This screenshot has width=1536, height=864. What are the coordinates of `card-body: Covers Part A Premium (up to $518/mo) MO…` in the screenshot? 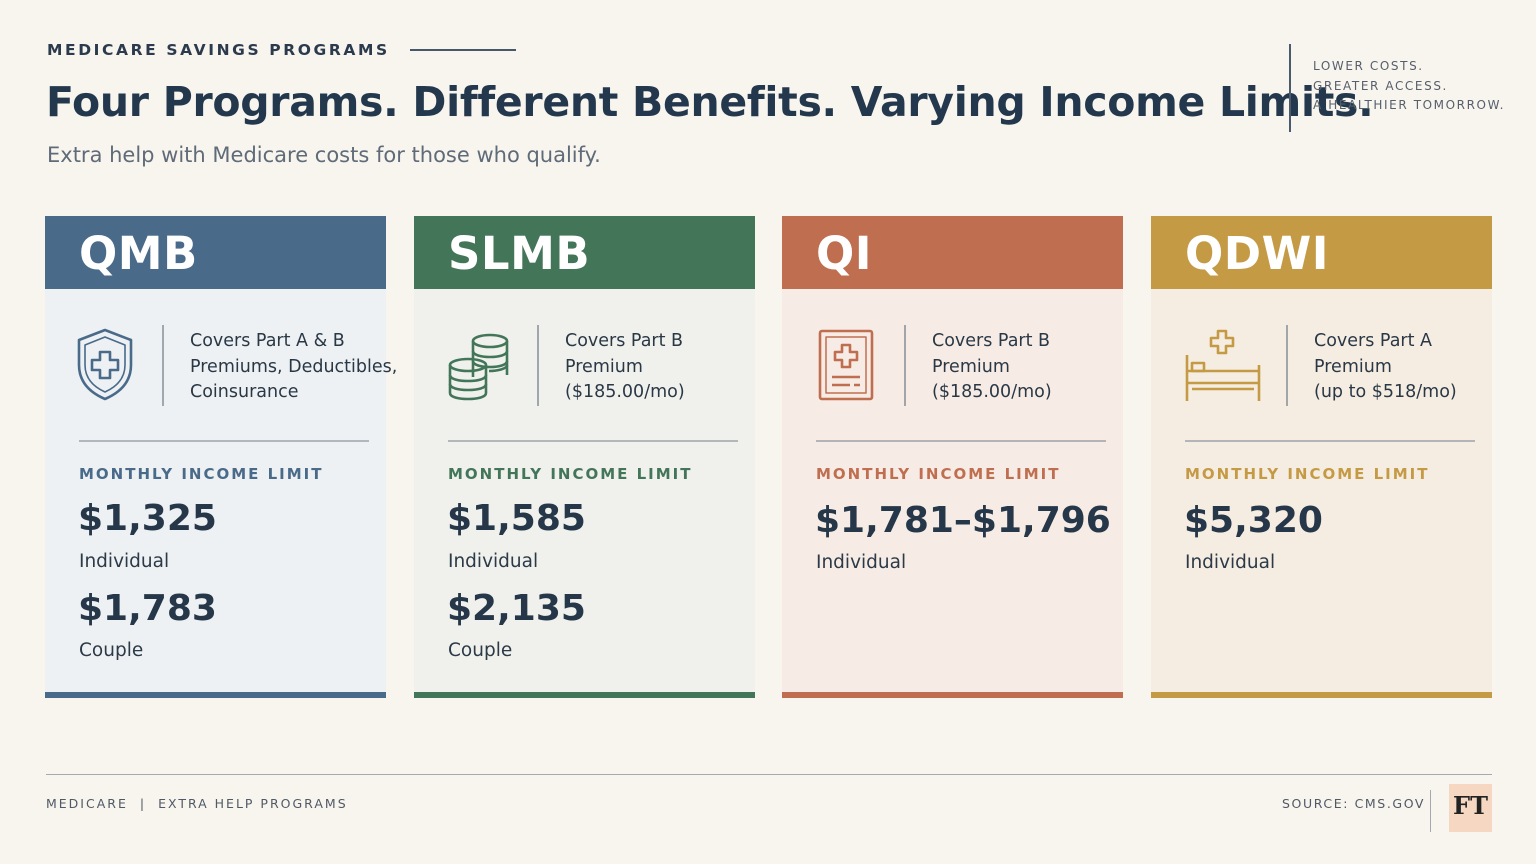 It's located at (1321, 490).